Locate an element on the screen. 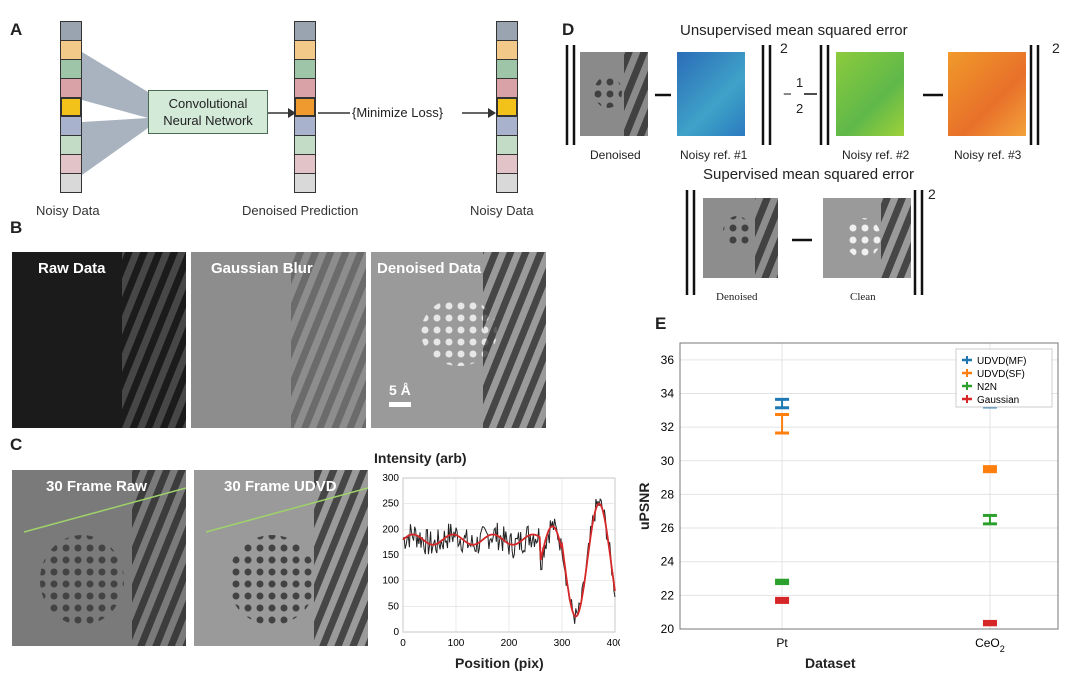 Image resolution: width=1080 pixels, height=686 pixels. e-ytick: 26 is located at coordinates (668, 528).